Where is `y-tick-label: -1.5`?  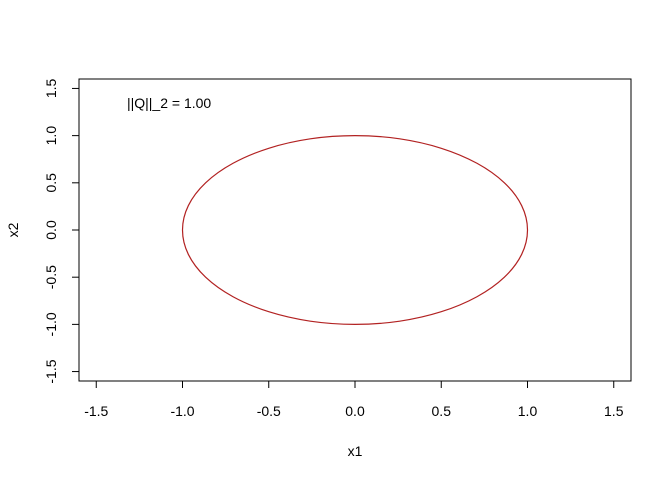 y-tick-label: -1.5 is located at coordinates (51, 371).